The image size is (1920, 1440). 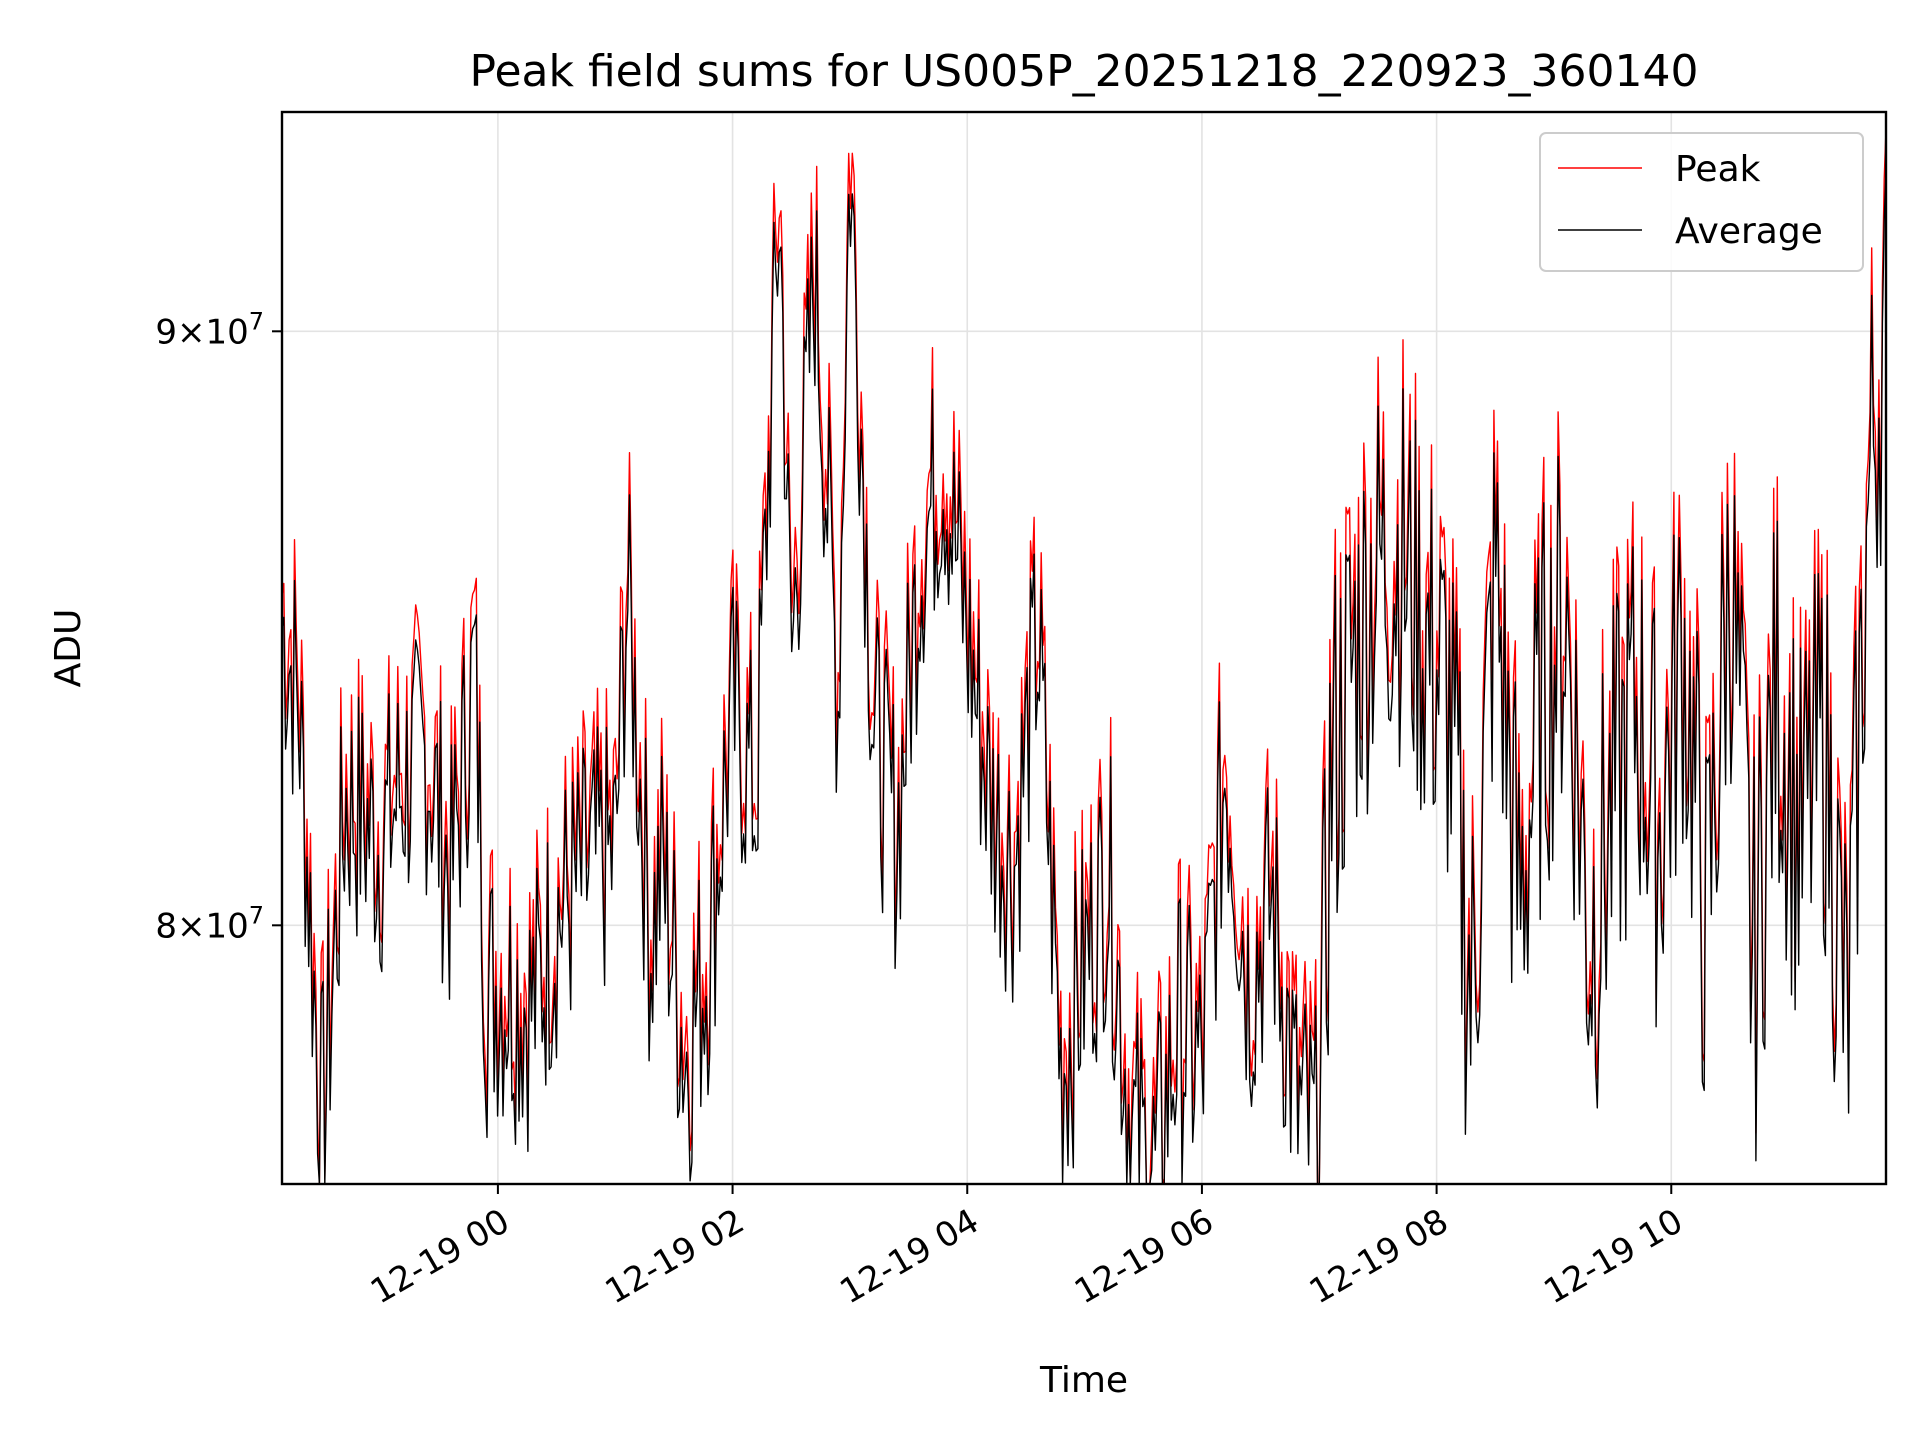 What do you see at coordinates (1083, 1380) in the screenshot?
I see `x-axis-label: Time` at bounding box center [1083, 1380].